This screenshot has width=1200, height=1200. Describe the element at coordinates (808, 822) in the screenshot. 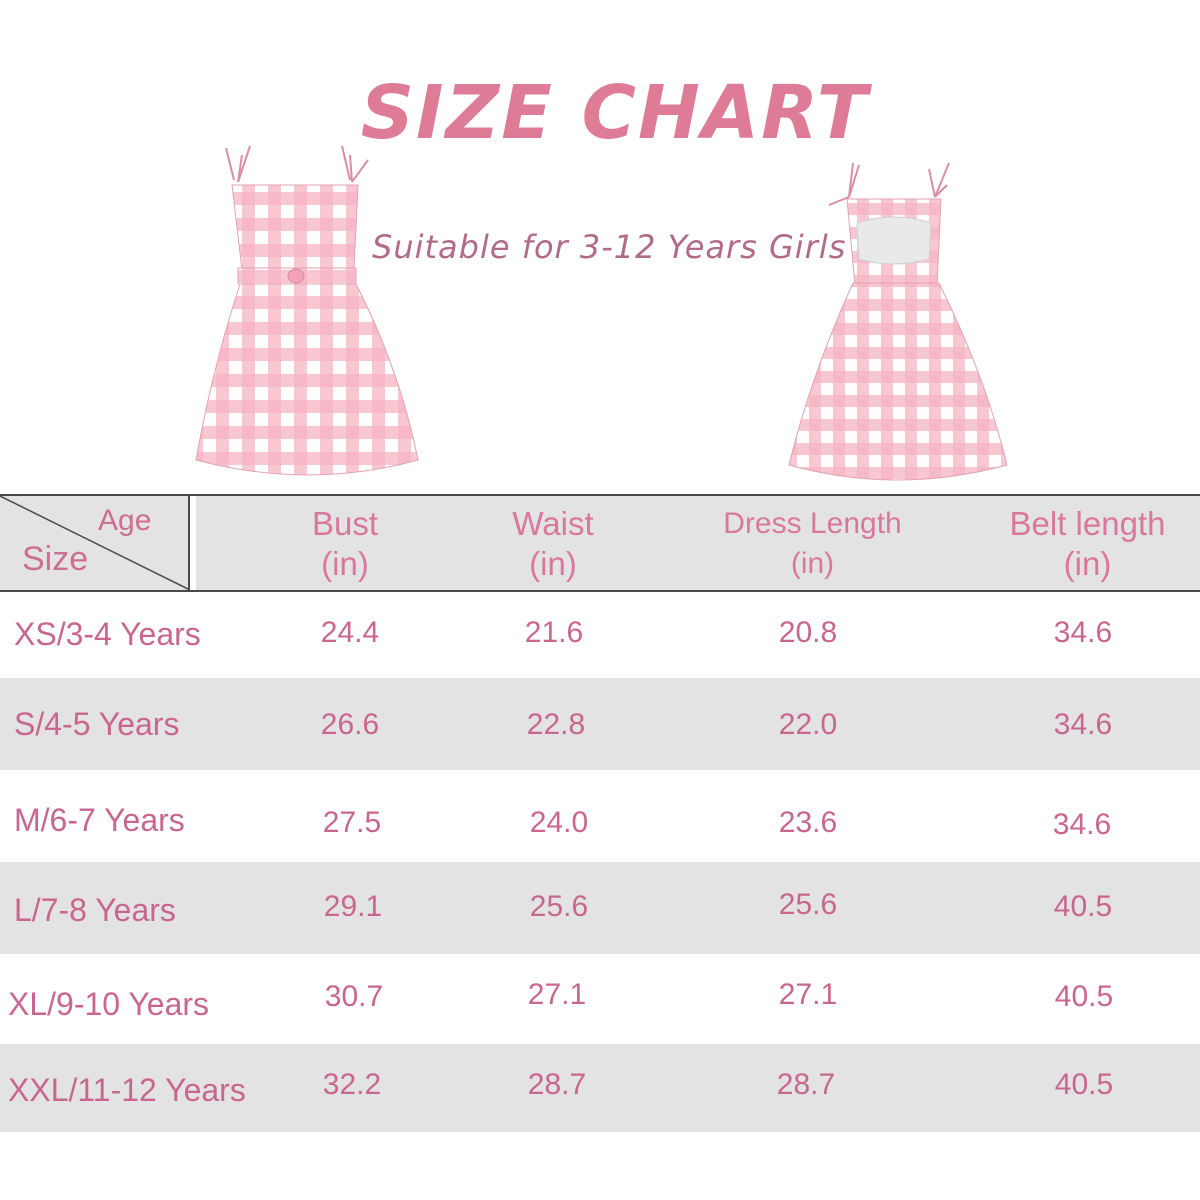

I see `row-length: 23.6` at that location.